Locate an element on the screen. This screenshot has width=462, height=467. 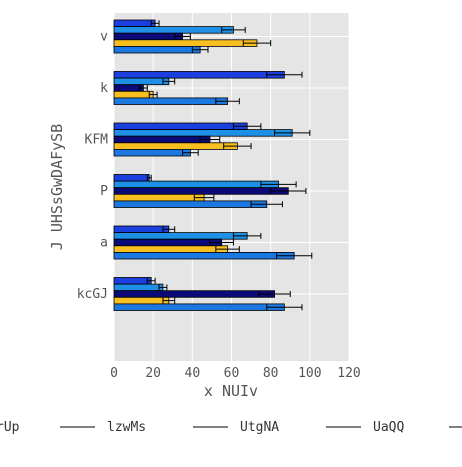
y-tick-labels: kcGJ a P KFM k v is located at coordinates (92, 166).